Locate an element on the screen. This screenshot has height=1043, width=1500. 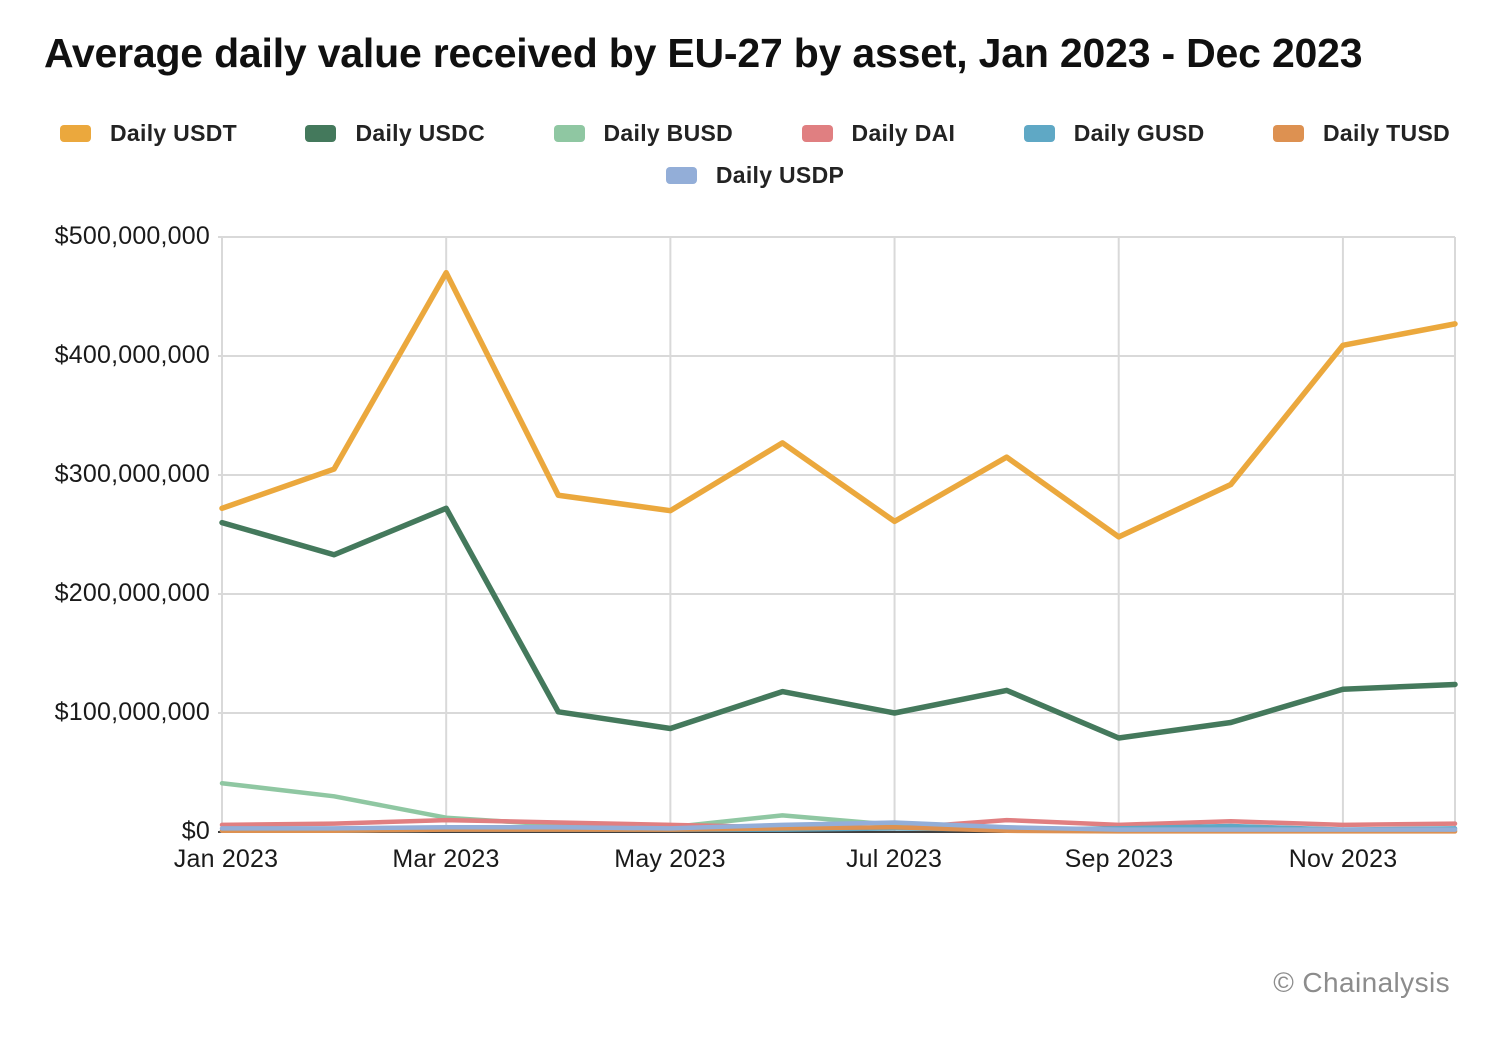
x-tick-label-mar: Mar 2023 is located at coordinates (446, 859).